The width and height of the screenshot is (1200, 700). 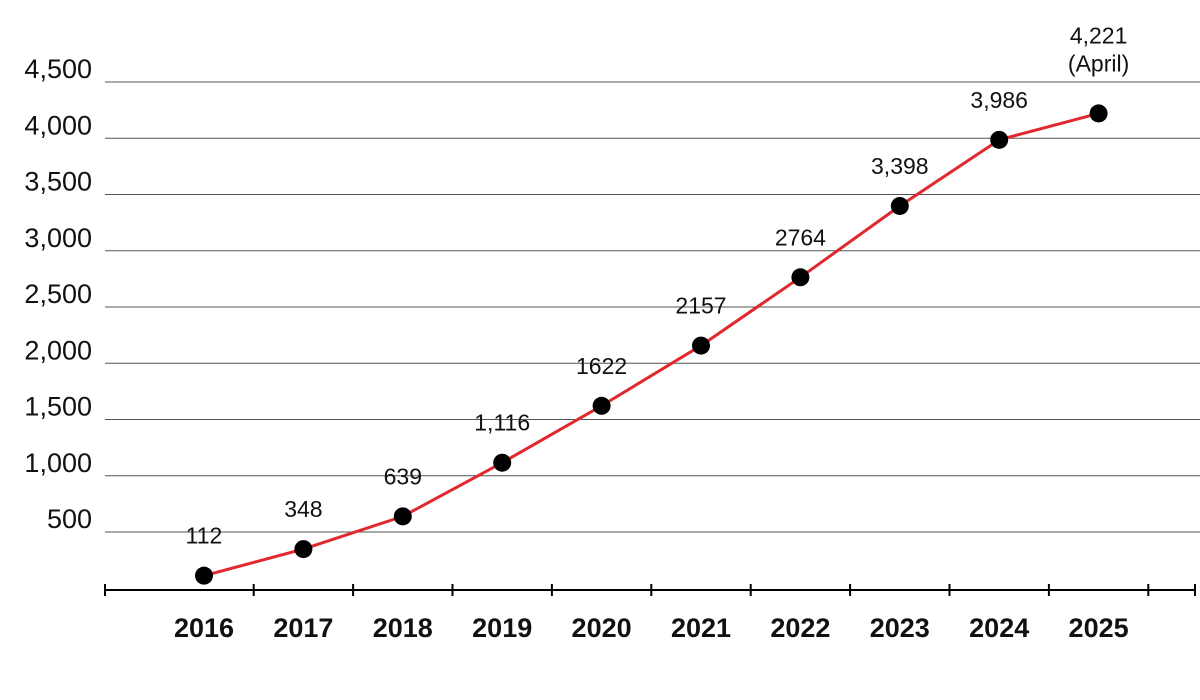 I want to click on x-tick-label: 2025, so click(x=1099, y=628).